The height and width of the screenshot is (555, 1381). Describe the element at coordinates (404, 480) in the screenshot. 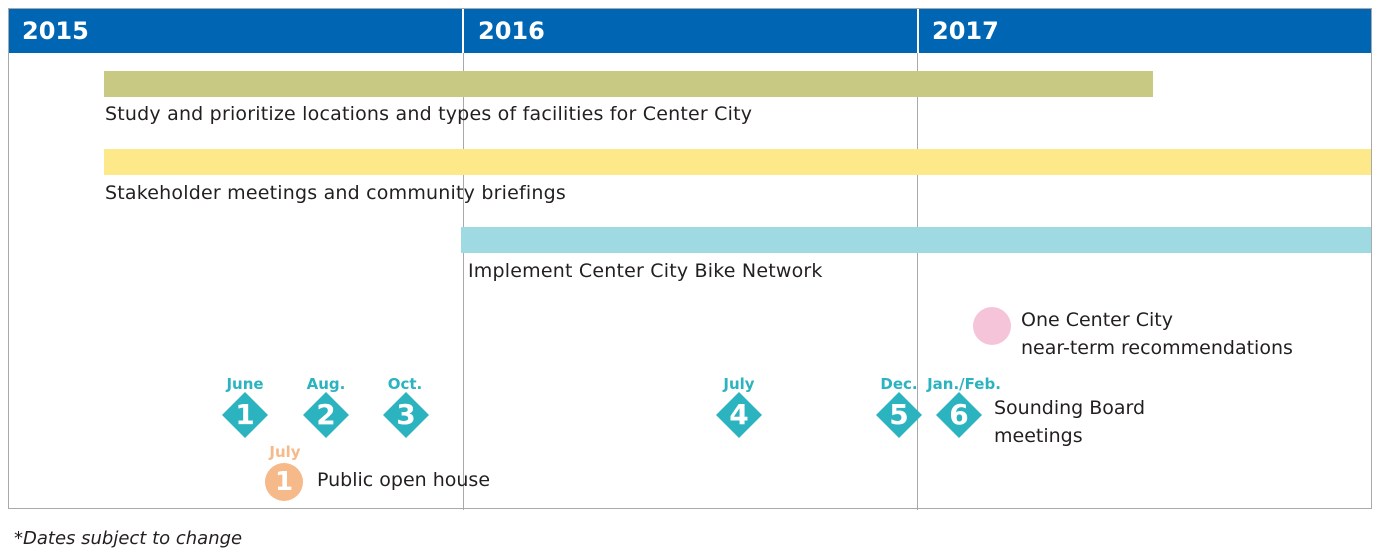

I see `public-open-house-label: Public open house` at that location.